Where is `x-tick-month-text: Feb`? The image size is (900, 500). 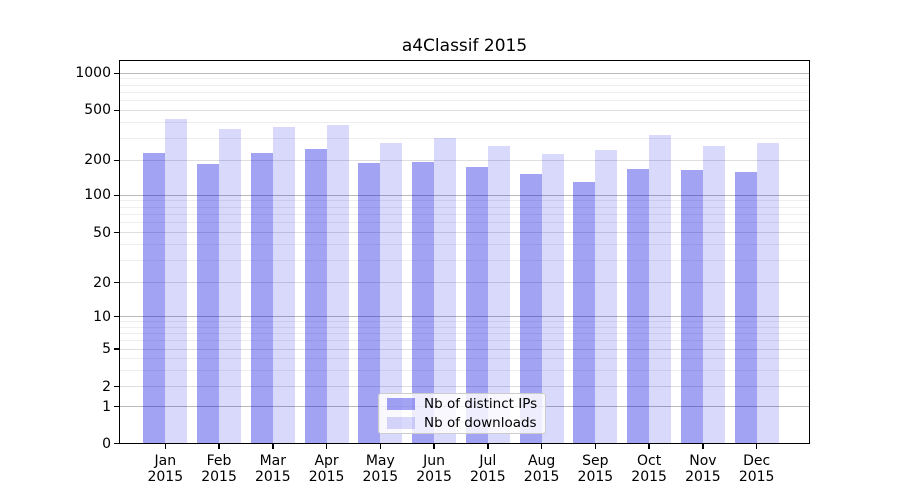
x-tick-month-text: Feb is located at coordinates (219, 461).